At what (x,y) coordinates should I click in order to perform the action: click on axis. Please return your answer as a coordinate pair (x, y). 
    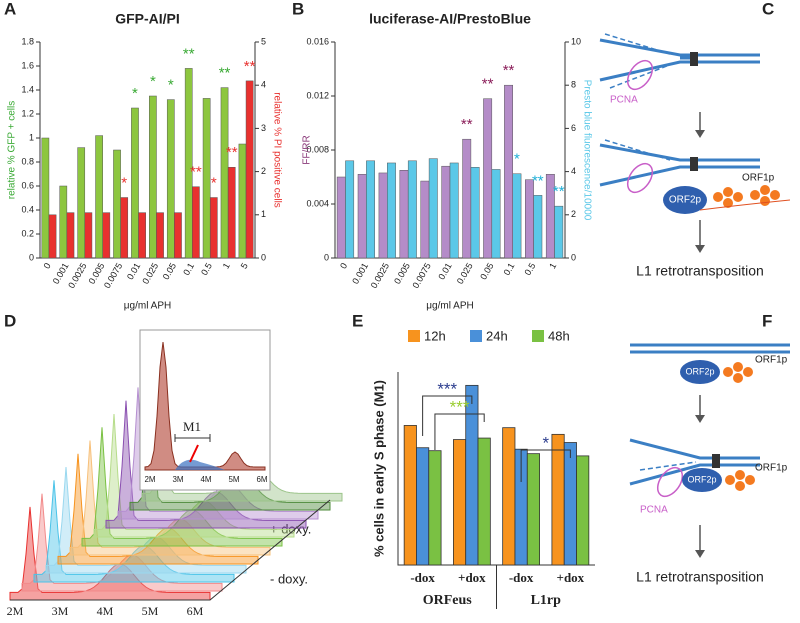
    Looking at the image, I should click on (170, 550).